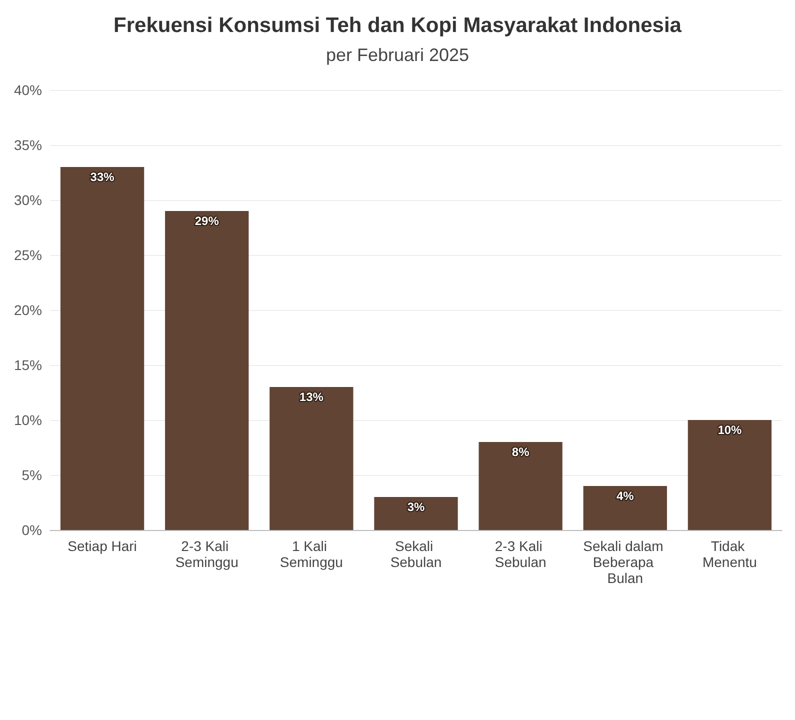  What do you see at coordinates (206, 554) in the screenshot?
I see `x-tick-label: 2-3 Kali Seminggu` at bounding box center [206, 554].